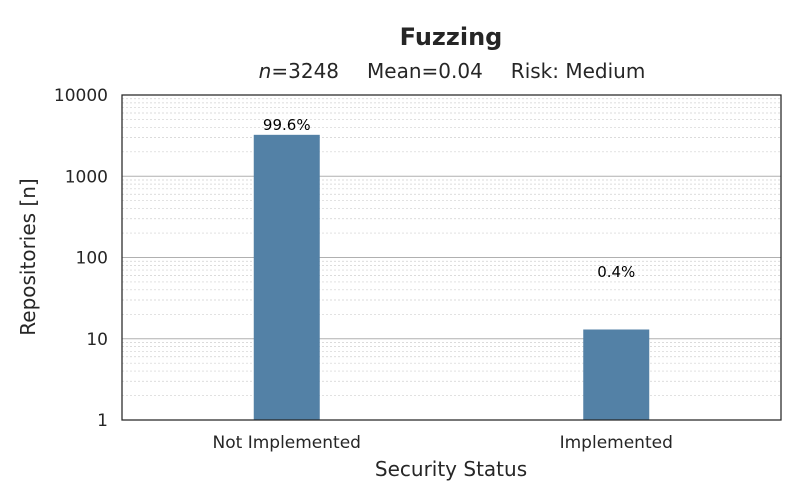 This screenshot has height=500, width=800. I want to click on y-tick-label: 10, so click(97, 340).